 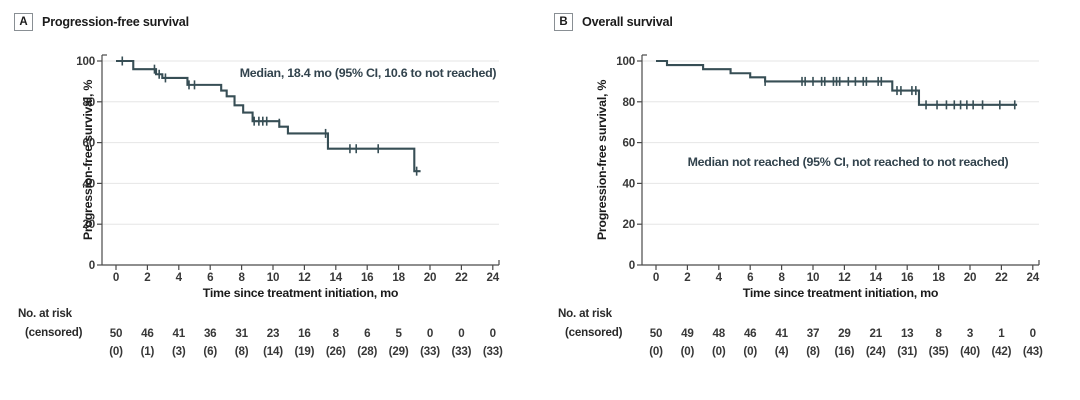 I want to click on panel-b-censored-header: (censored), so click(x=594, y=332).